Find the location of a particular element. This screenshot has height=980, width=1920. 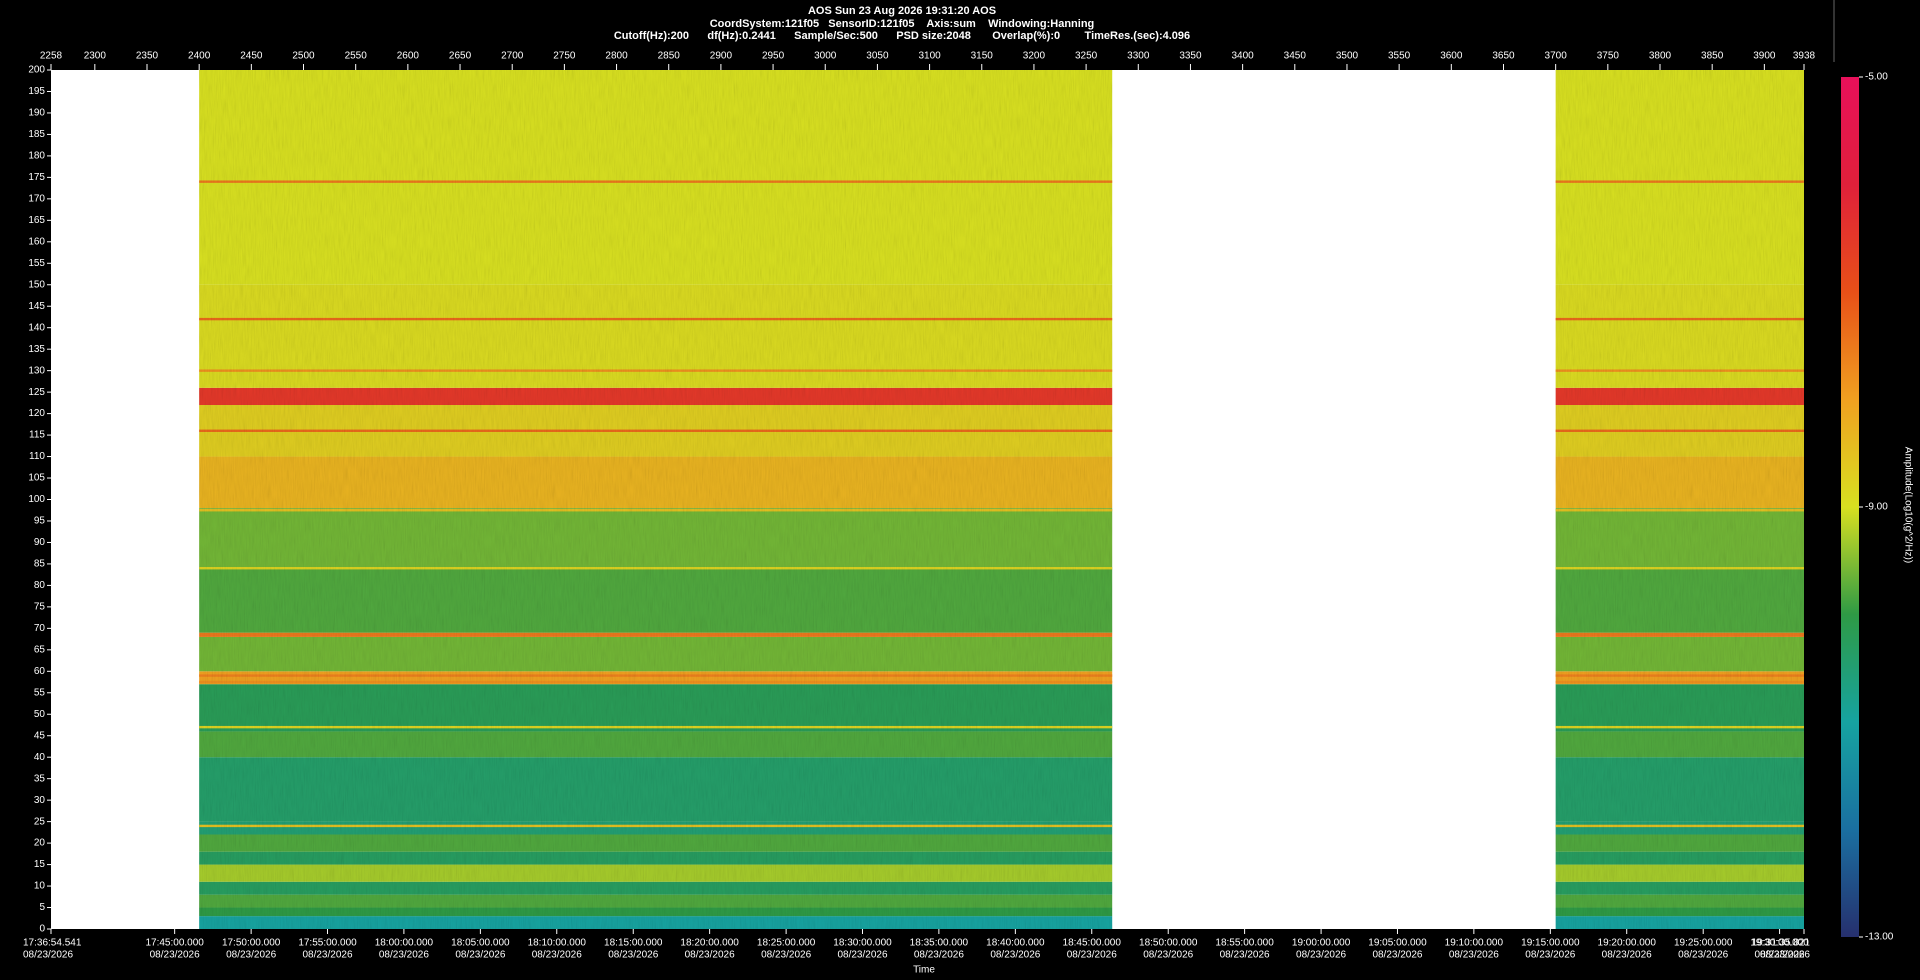

y-tick-label: 95 is located at coordinates (40, 521).